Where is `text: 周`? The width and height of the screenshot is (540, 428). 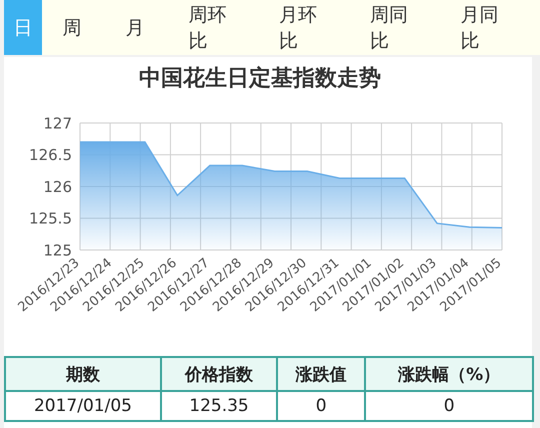
text: 周 is located at coordinates (72, 28).